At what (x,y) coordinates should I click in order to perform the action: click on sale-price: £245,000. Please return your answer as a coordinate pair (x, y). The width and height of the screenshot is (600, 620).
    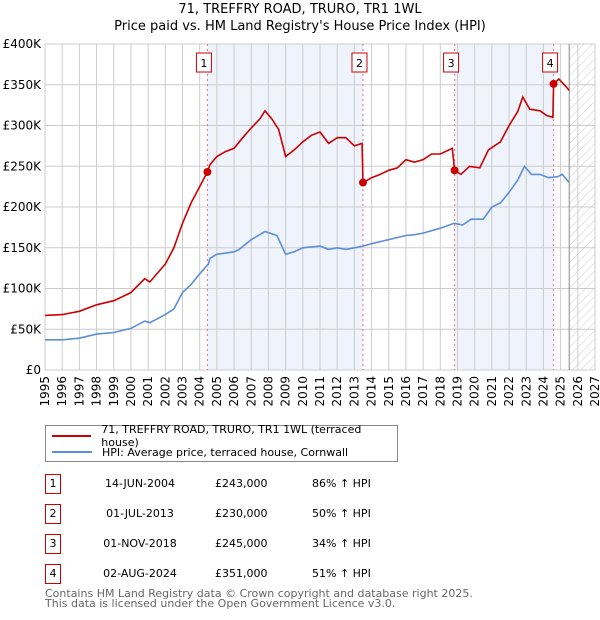
    Looking at the image, I should click on (241, 543).